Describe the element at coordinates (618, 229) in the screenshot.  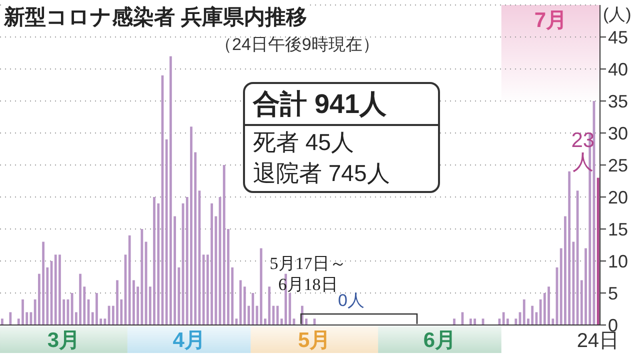
I see `y-tick-label: 15` at that location.